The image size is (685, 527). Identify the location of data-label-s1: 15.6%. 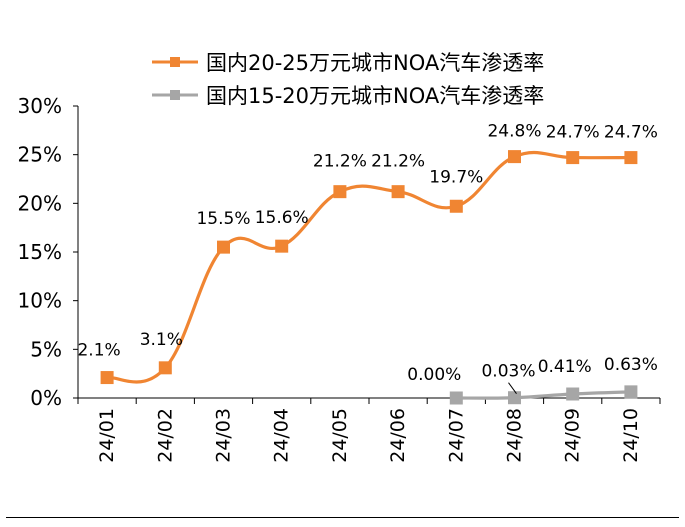
(282, 218).